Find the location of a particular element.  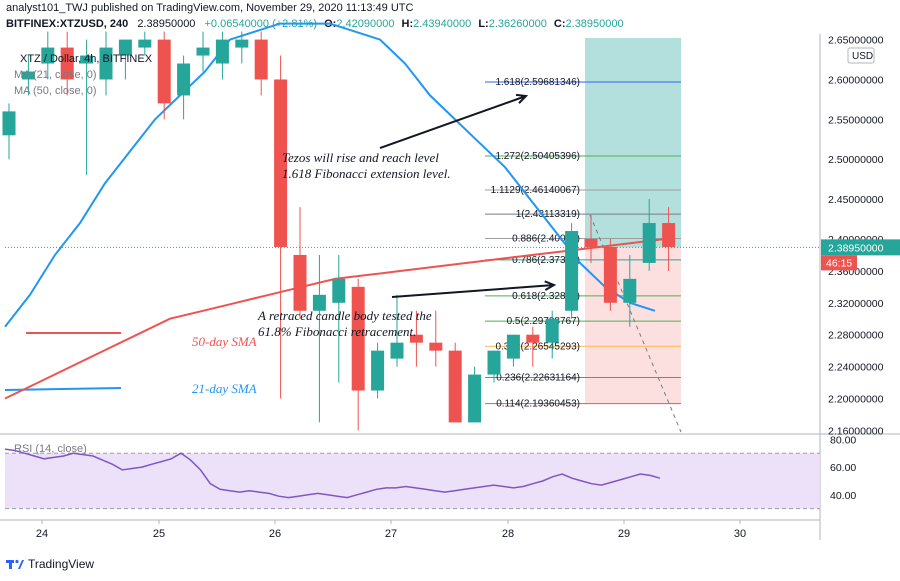

fib-level-label: 1.272(2.50405396) is located at coordinates (537, 156).